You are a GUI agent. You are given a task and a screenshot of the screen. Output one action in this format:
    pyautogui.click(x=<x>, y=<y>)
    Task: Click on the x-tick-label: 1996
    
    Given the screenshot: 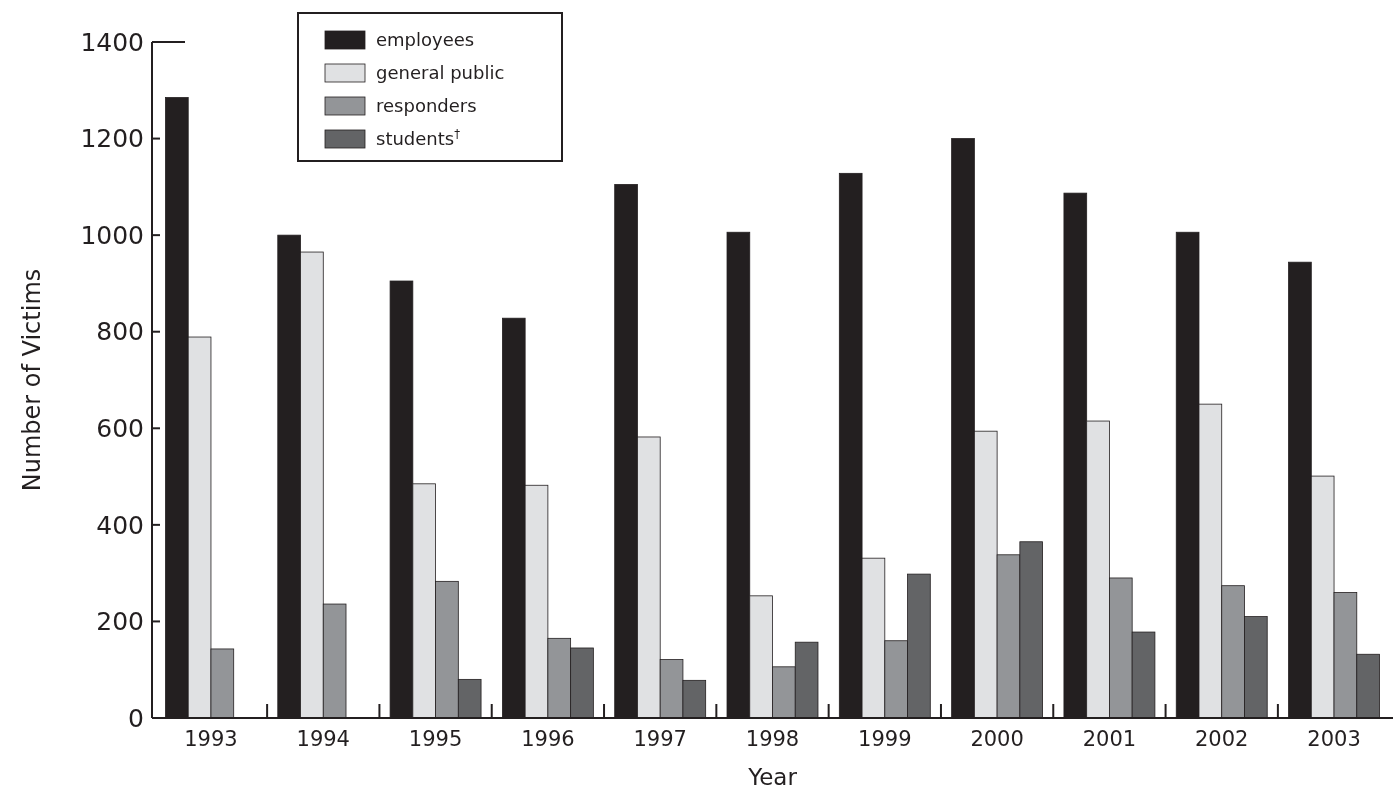 What is the action you would take?
    pyautogui.click(x=548, y=739)
    